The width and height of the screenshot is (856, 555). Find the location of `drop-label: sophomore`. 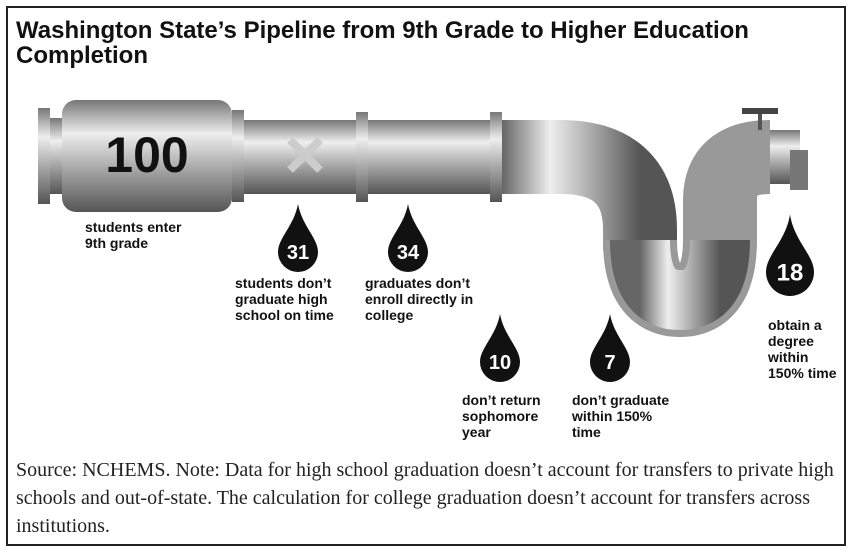

drop-label: sophomore is located at coordinates (500, 416).